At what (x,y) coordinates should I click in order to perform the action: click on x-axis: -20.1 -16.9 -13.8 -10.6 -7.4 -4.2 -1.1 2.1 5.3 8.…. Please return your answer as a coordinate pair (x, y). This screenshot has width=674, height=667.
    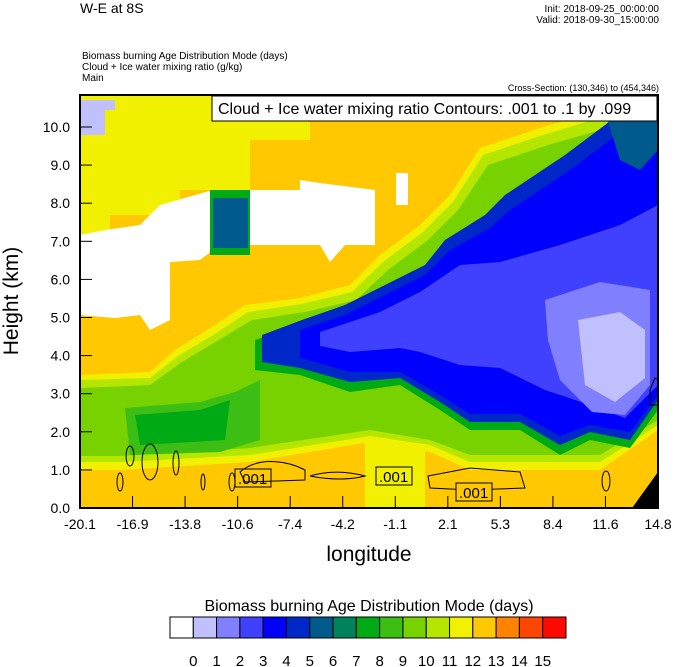
    Looking at the image, I should click on (368, 514).